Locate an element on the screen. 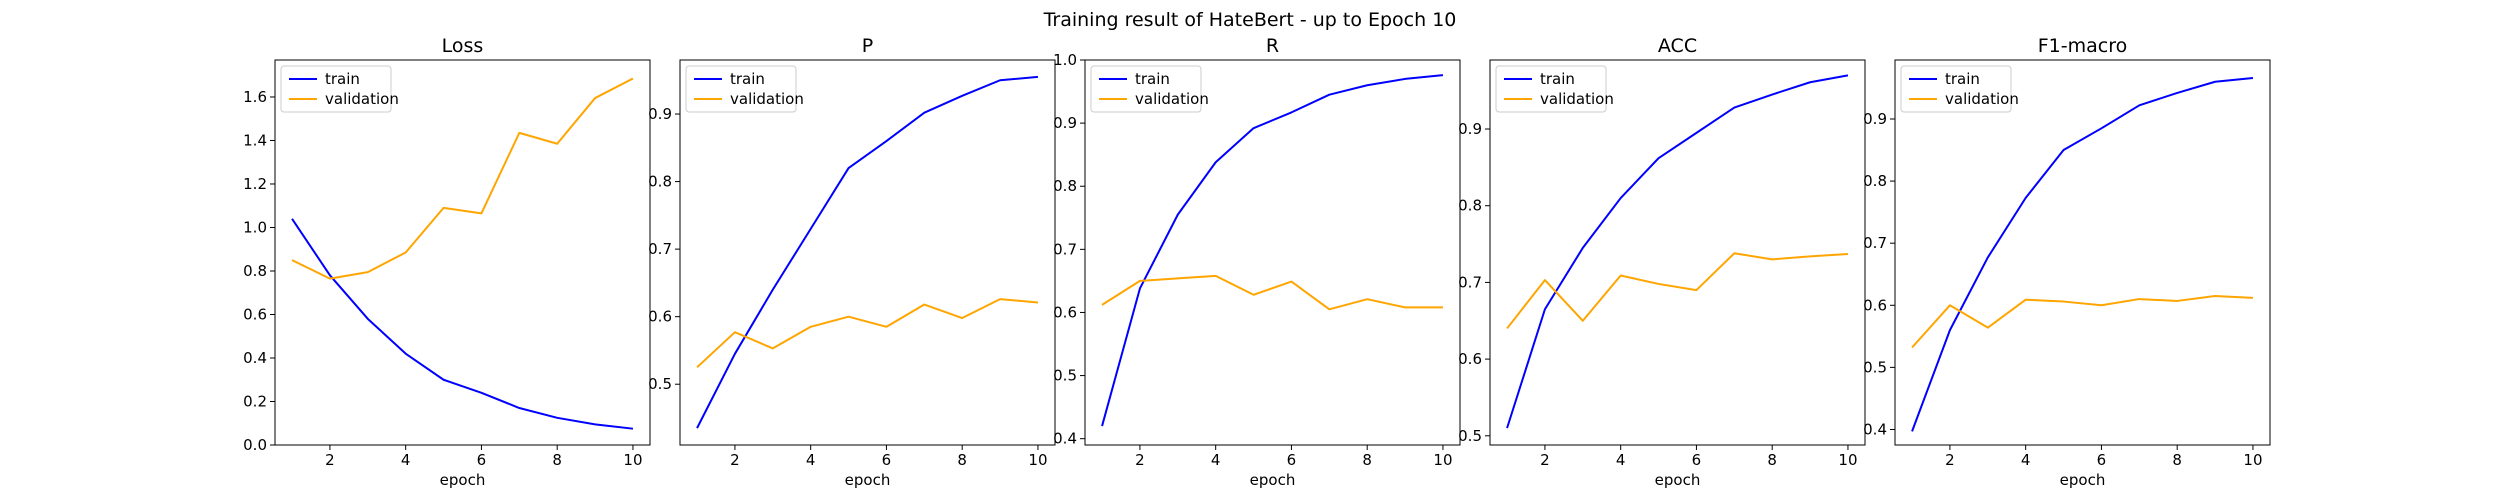 Image resolution: width=2500 pixels, height=500 pixels. subplot-title: P is located at coordinates (867, 46).